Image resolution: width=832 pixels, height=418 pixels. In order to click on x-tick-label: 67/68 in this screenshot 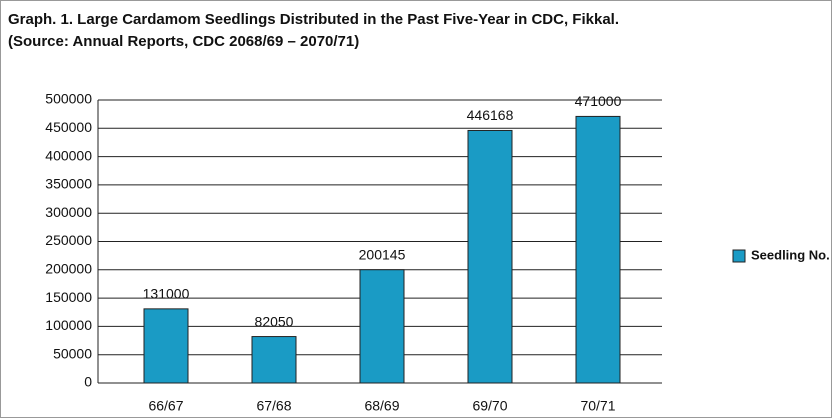, I will do `click(273, 406)`.